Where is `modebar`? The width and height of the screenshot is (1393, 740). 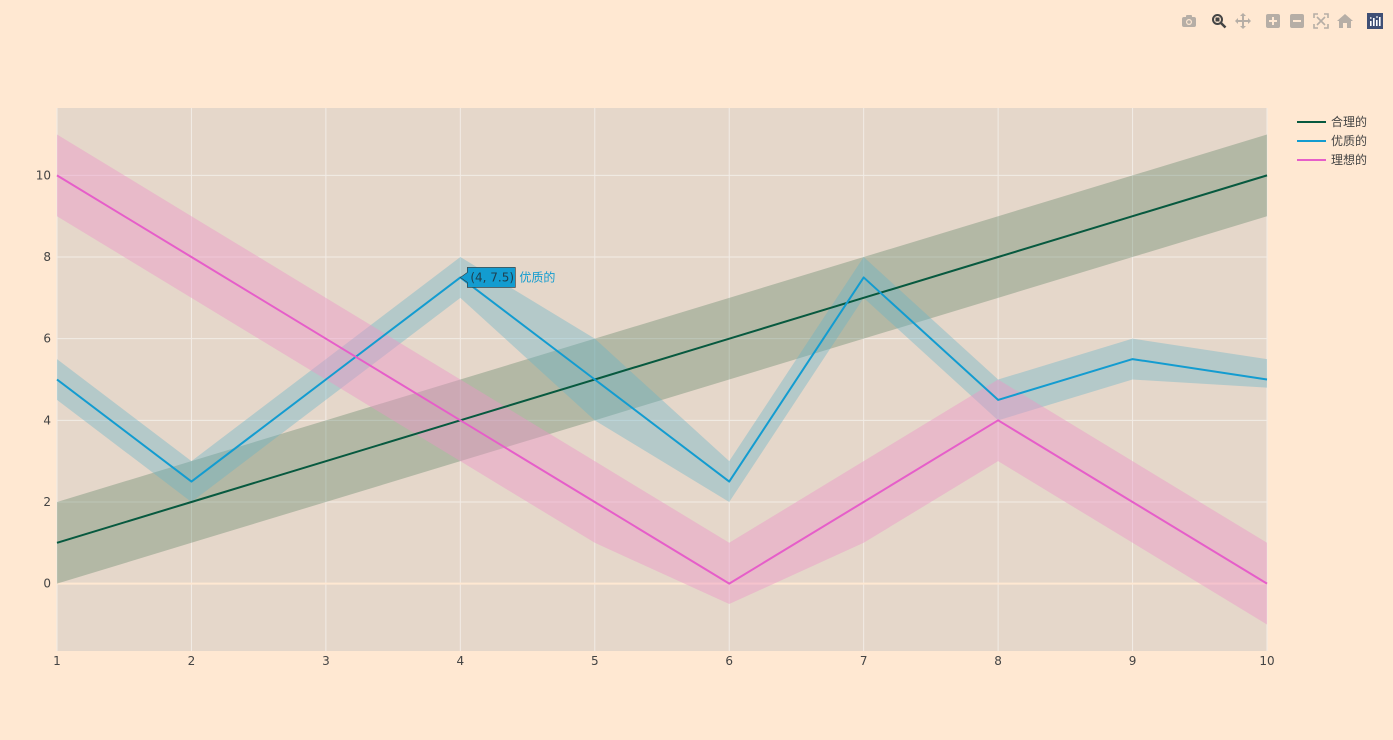 modebar is located at coordinates (1282, 21).